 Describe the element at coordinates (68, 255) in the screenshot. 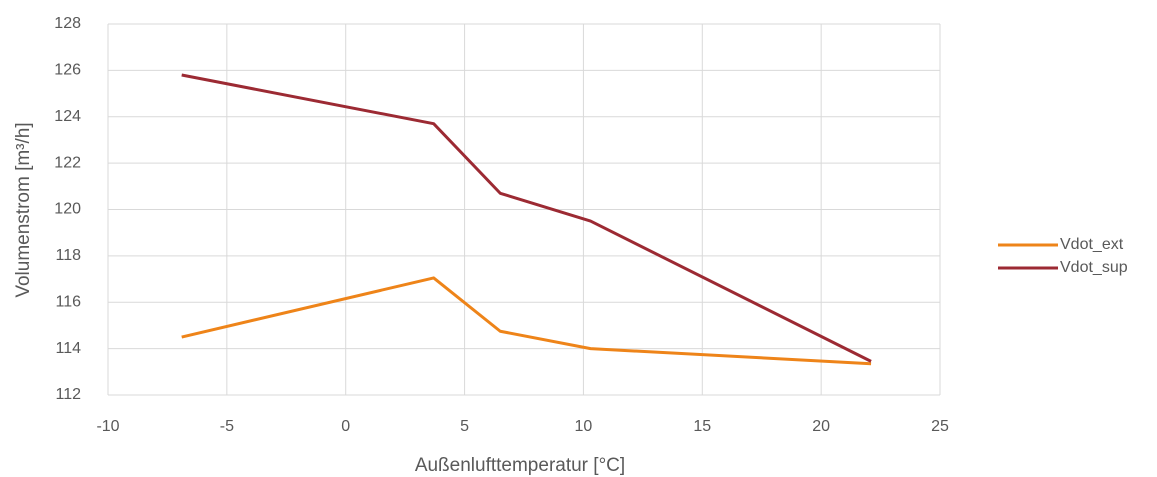

I see `y-tick-label: 118` at that location.